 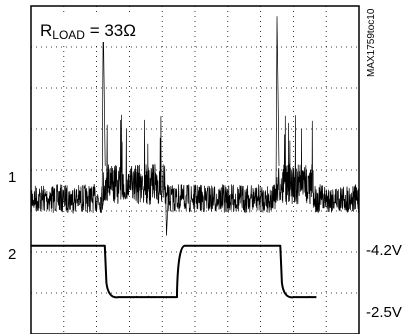 I want to click on title-prefix: R, so click(x=46, y=30).